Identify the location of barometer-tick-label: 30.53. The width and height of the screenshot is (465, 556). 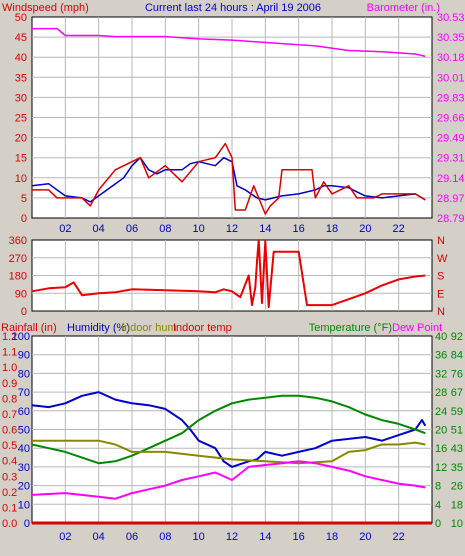
(451, 18).